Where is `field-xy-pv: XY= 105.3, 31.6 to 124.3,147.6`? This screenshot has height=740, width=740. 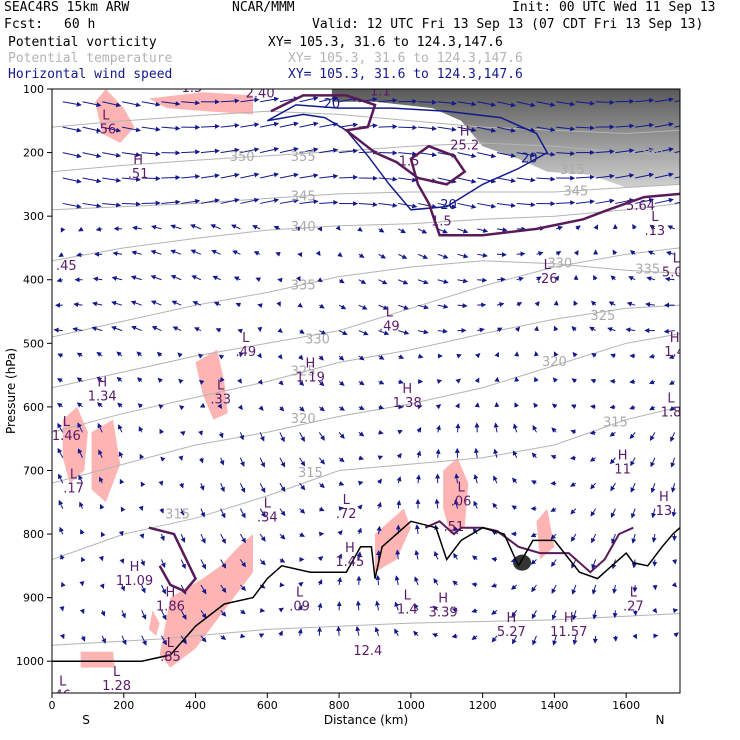 field-xy-pv: XY= 105.3, 31.6 to 124.3,147.6 is located at coordinates (385, 42).